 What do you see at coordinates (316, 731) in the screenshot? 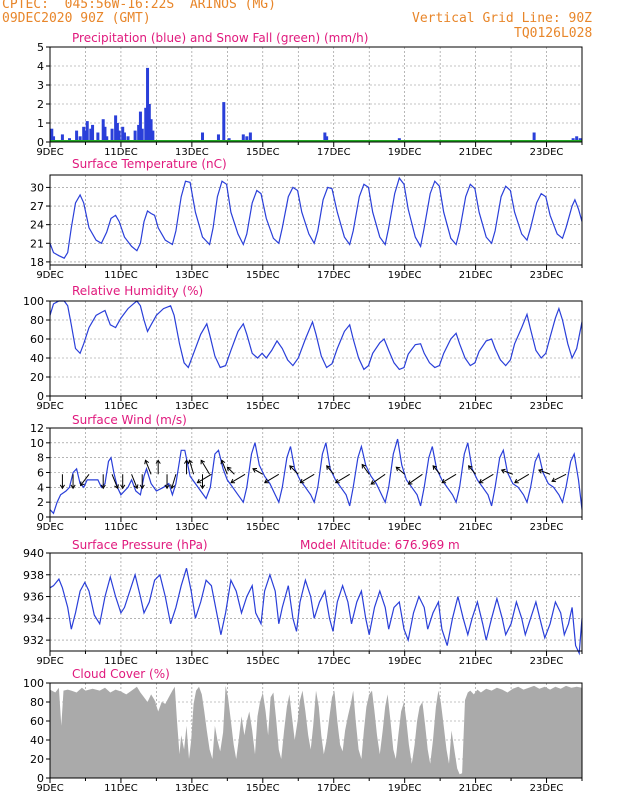
I see `cloud-cover-area` at bounding box center [316, 731].